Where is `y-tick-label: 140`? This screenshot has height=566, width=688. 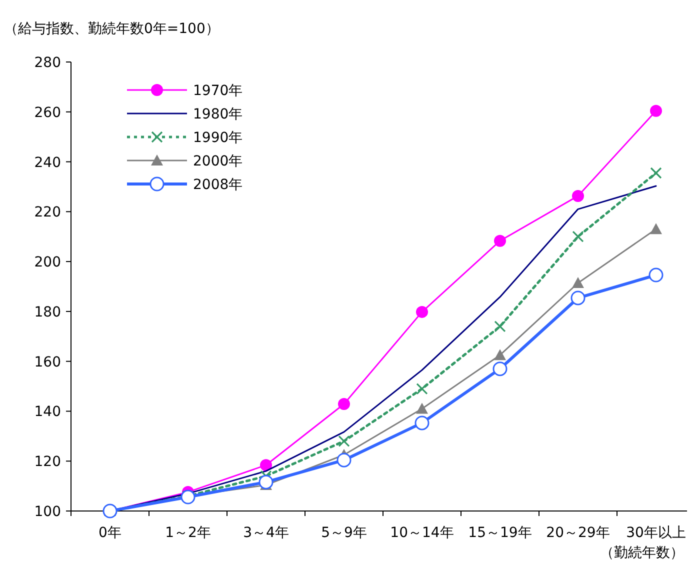
y-tick-label: 140 is located at coordinates (47, 412).